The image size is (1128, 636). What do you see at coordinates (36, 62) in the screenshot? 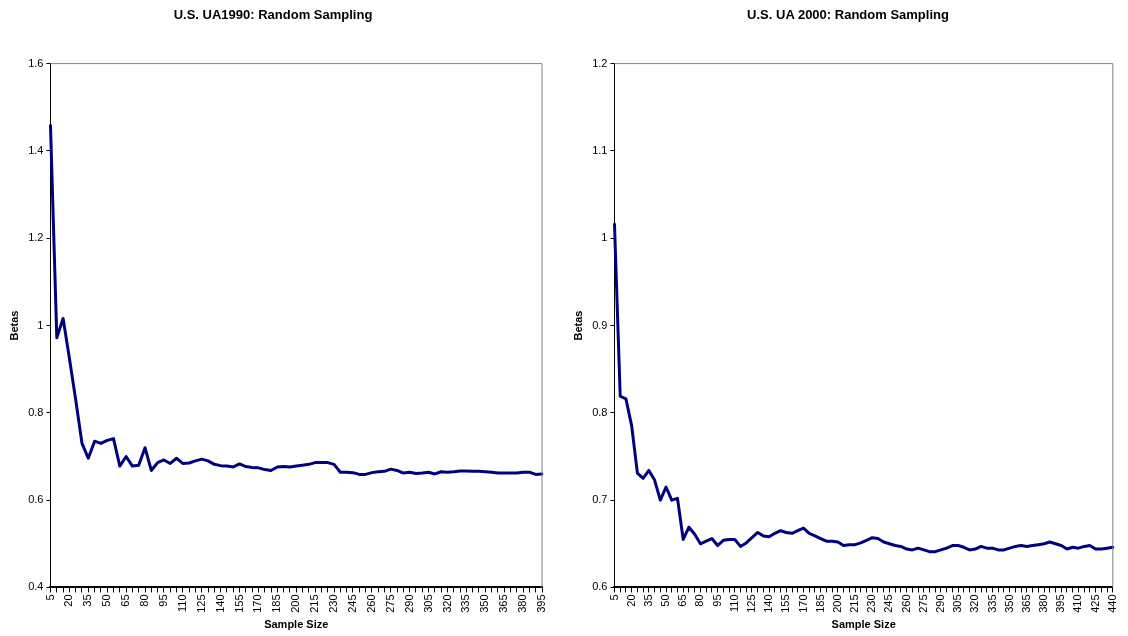
I see `y-tick-label: 1.6` at bounding box center [36, 62].